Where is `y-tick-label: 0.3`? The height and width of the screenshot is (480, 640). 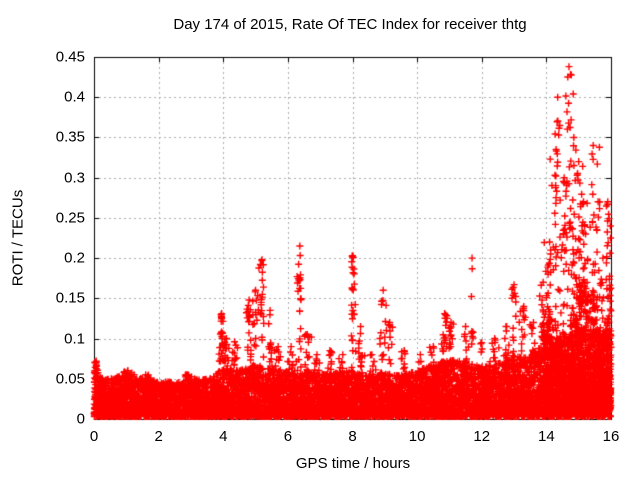 y-tick-label: 0.3 is located at coordinates (74, 178).